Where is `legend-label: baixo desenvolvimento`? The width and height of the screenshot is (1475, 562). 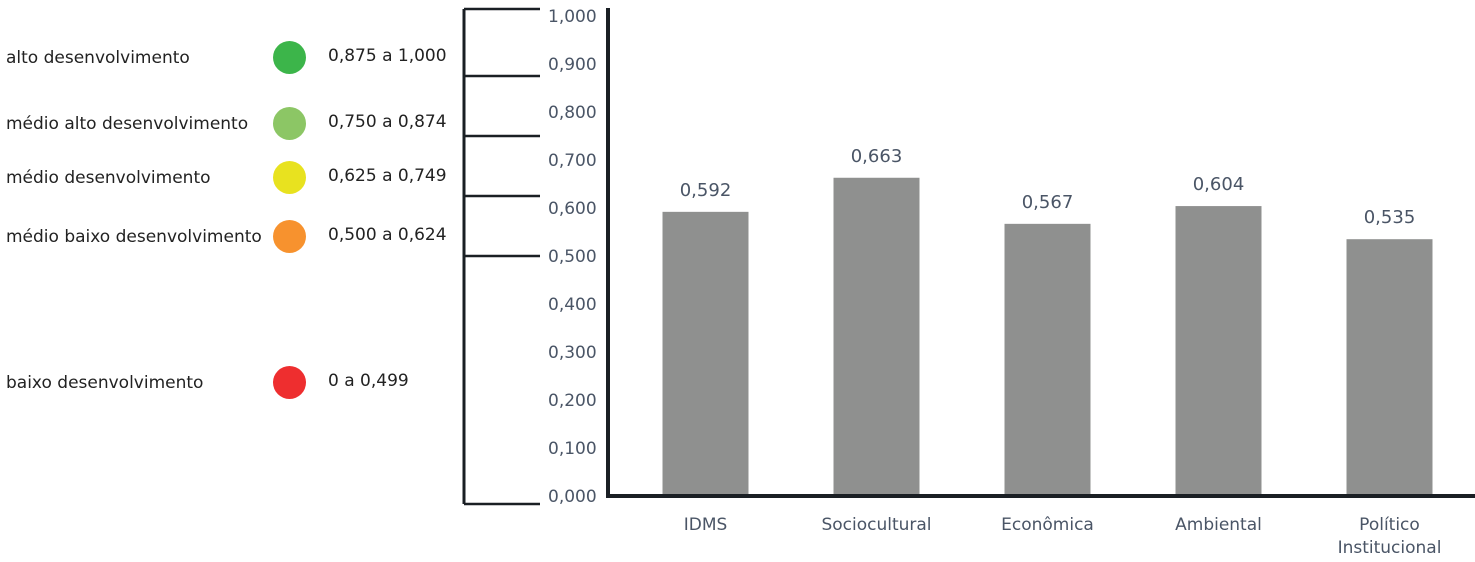 legend-label: baixo desenvolvimento is located at coordinates (105, 383).